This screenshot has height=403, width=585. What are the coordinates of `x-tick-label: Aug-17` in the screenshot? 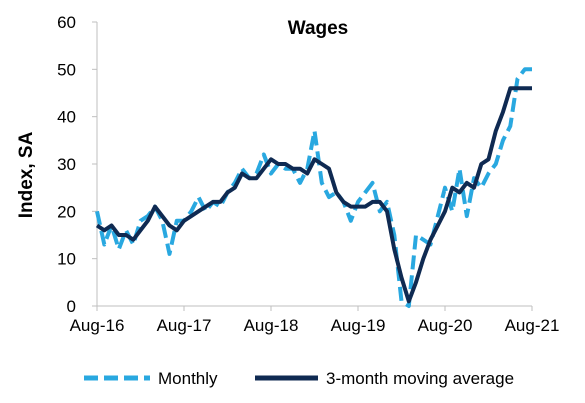 It's located at (184, 325).